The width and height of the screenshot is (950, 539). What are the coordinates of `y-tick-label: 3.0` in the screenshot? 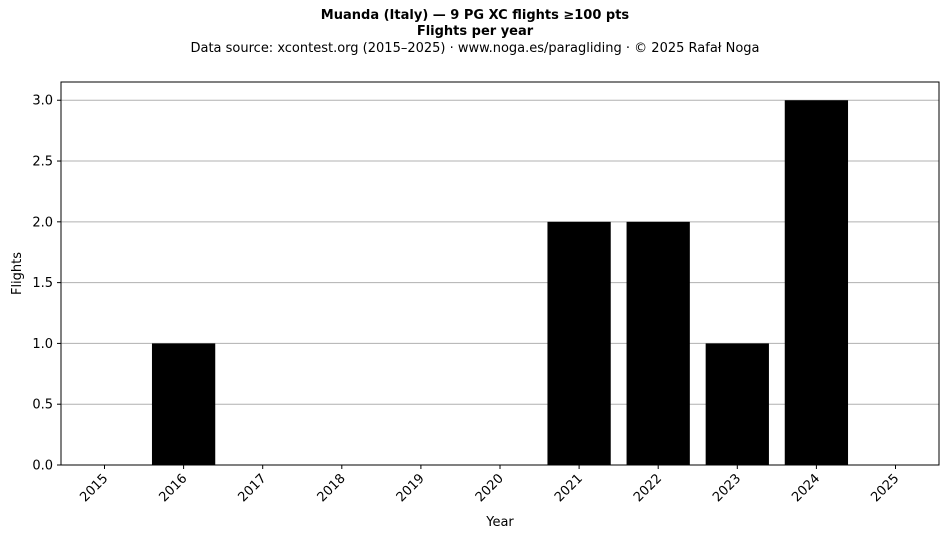 It's located at (42, 101).